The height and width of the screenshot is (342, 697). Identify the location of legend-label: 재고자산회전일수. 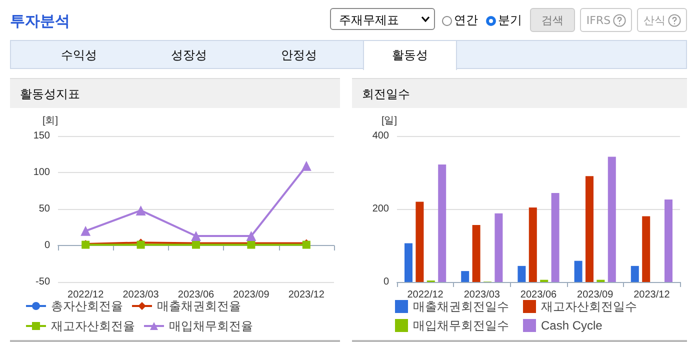
(589, 307).